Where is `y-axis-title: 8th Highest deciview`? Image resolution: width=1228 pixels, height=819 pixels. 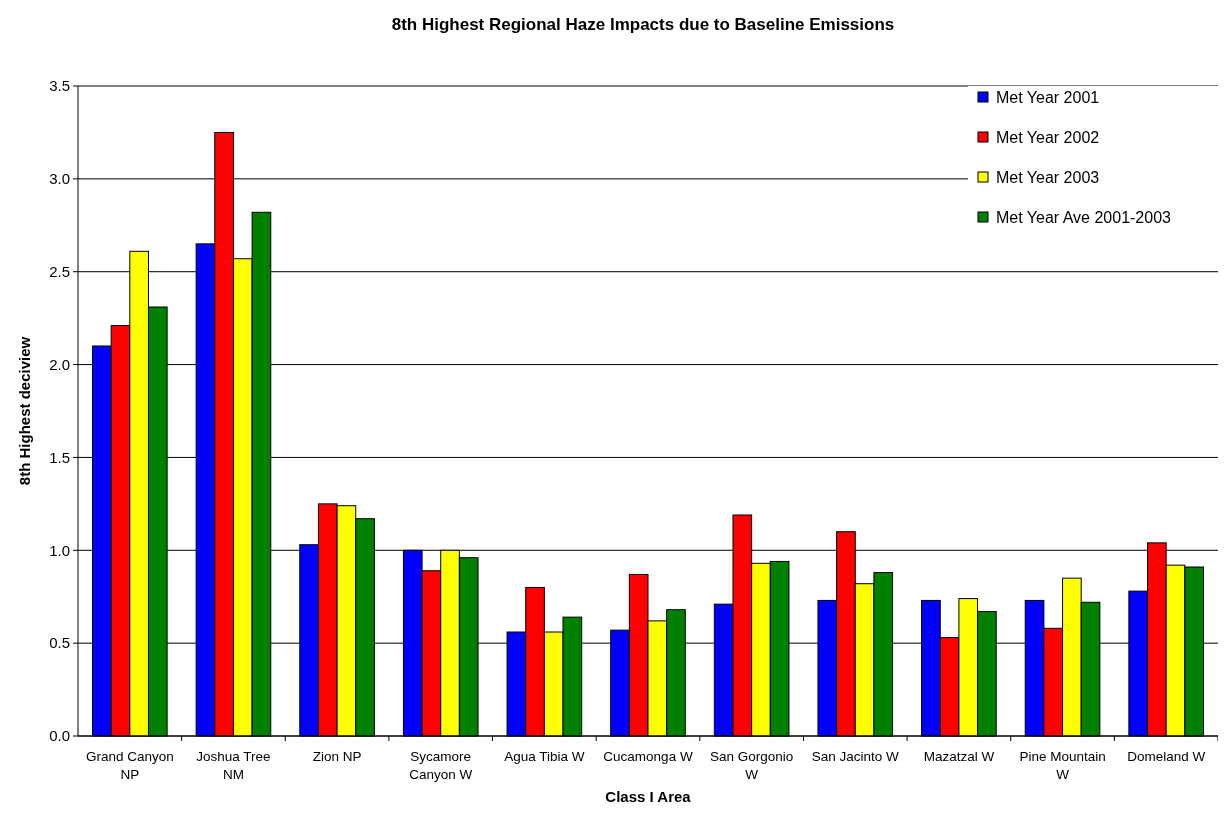
y-axis-title: 8th Highest deciview is located at coordinates (24, 411).